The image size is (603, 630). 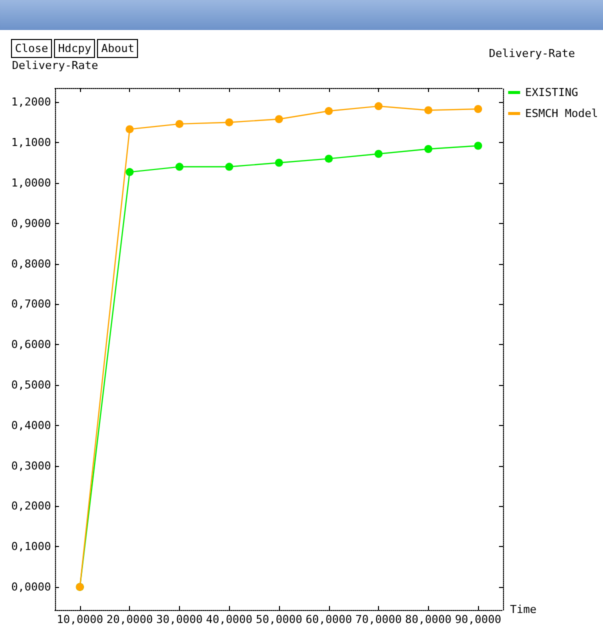 I want to click on x-tick-label: 10,0000, so click(x=80, y=619).